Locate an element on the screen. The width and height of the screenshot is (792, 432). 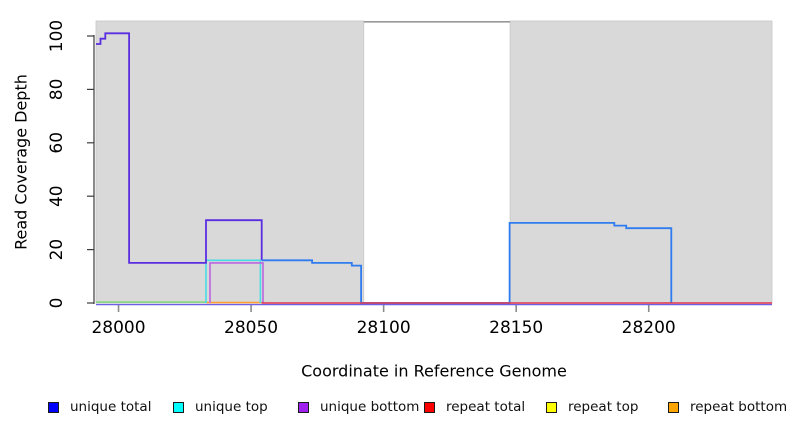
y-tick-label: 80 is located at coordinates (57, 90).